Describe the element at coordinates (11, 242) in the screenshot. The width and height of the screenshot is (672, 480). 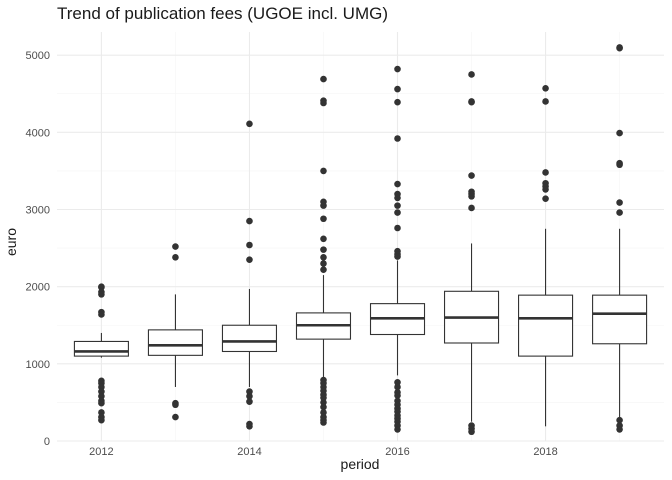
I see `y-axis-title: euro` at that location.